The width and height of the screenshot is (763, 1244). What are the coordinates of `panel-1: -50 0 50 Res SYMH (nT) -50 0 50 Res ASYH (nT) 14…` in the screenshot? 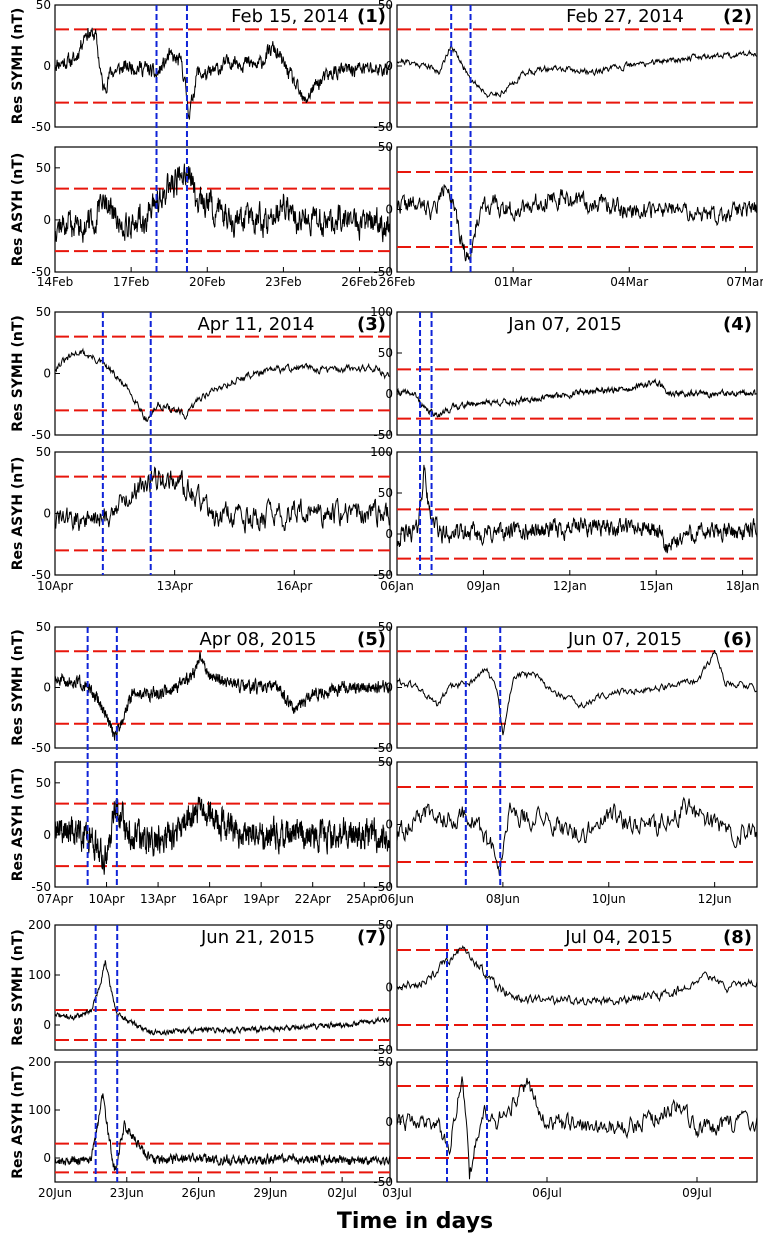 It's located at (200, 144).